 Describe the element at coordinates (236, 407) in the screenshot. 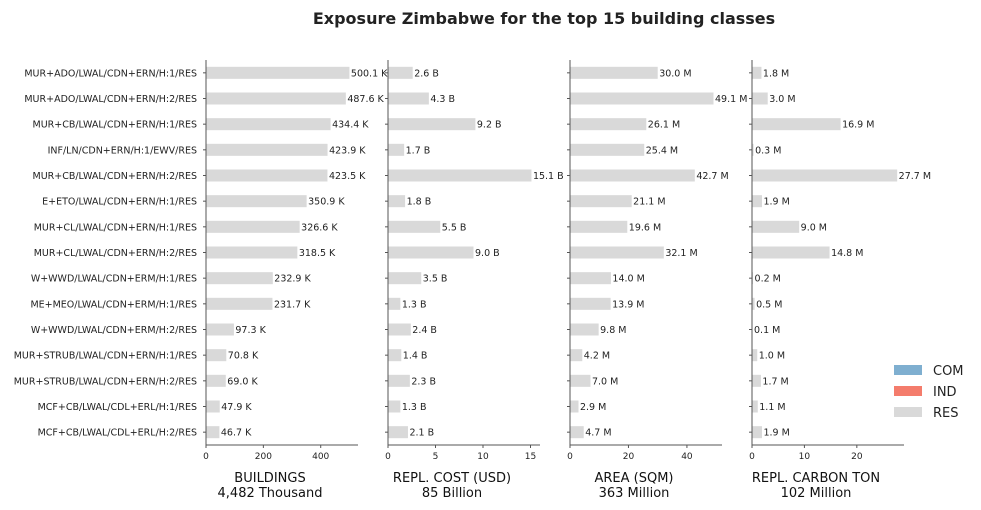

I see `bar-value-label: 47.9 K` at that location.